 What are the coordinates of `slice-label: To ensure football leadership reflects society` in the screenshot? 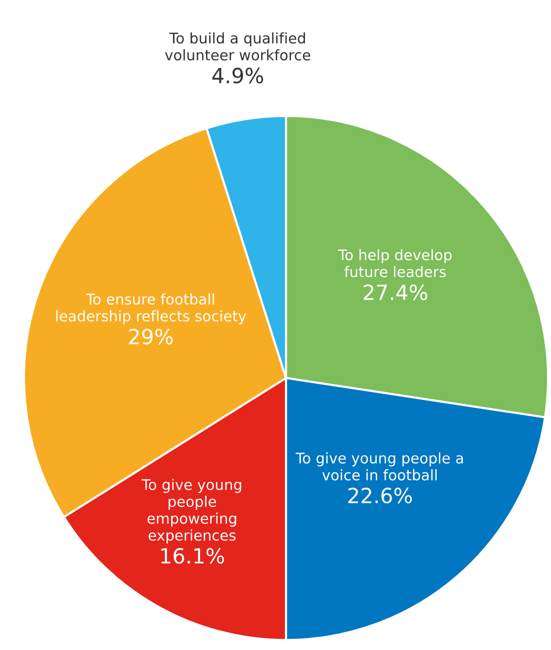 It's located at (151, 308).